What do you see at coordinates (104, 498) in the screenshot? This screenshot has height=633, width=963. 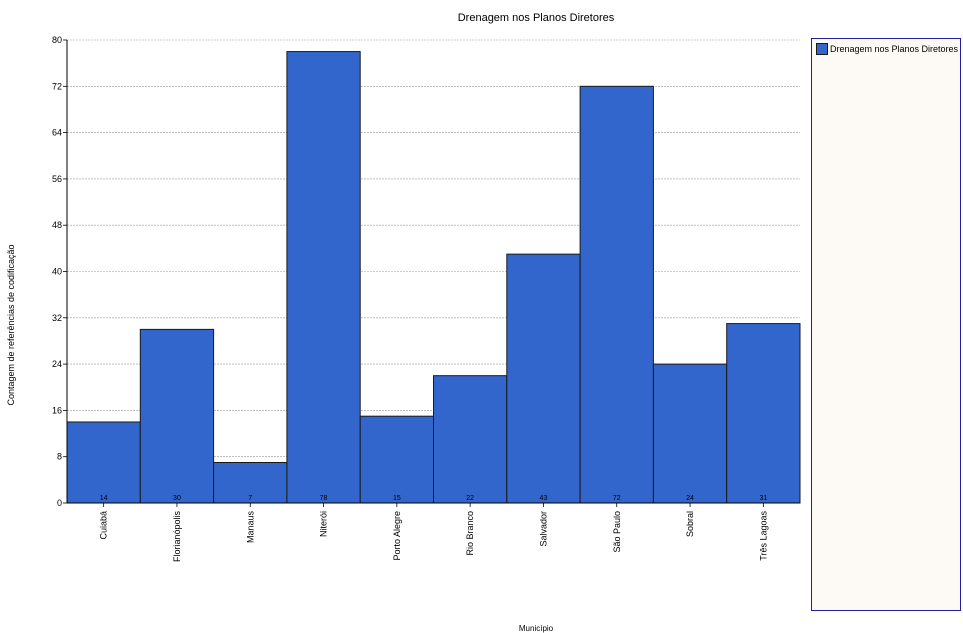 I see `data-label: 14` at bounding box center [104, 498].